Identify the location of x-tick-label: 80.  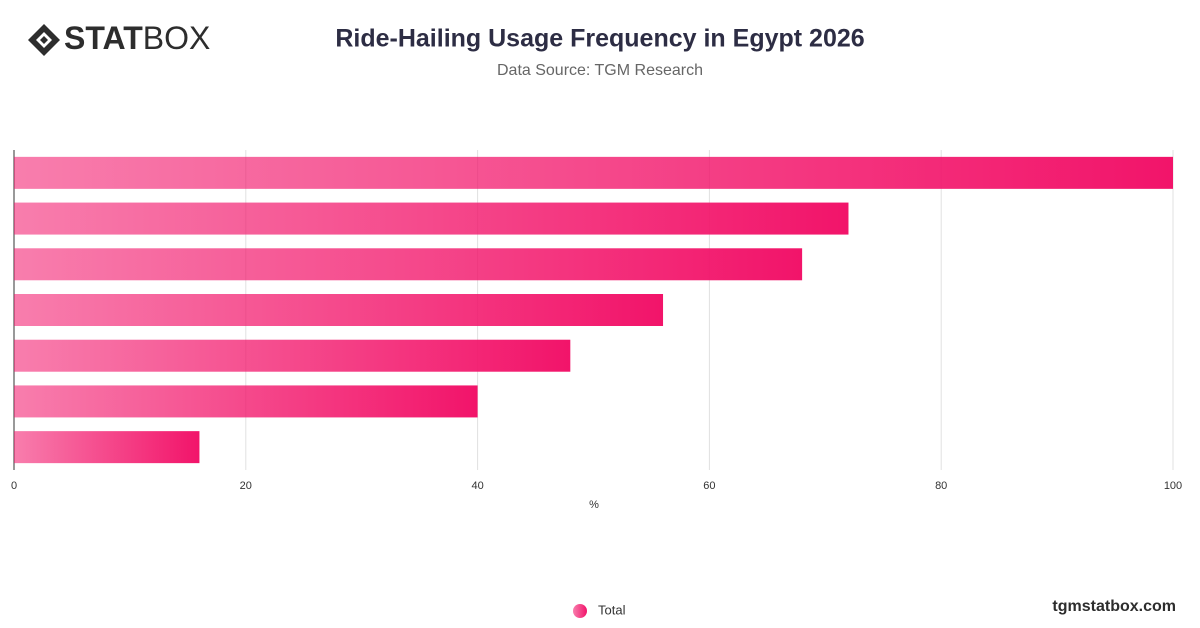
(941, 486).